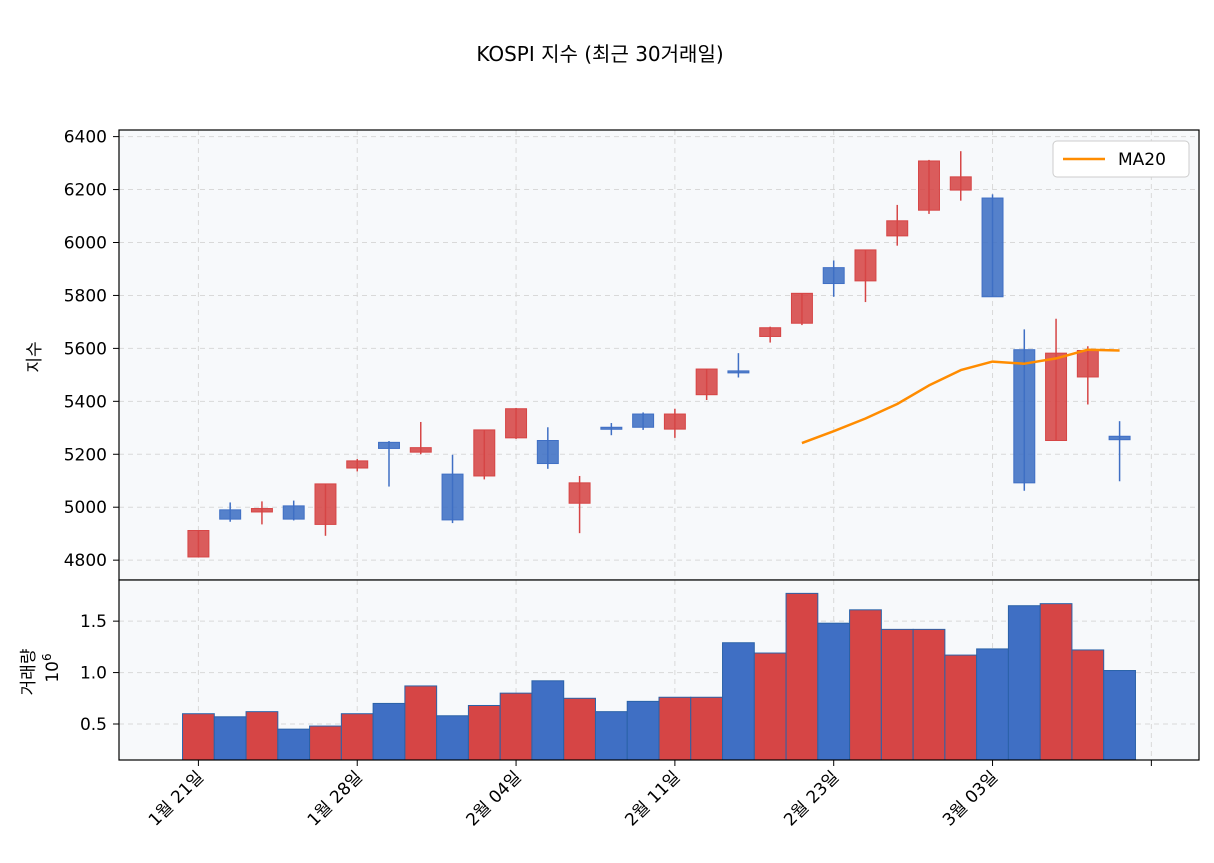 The height and width of the screenshot is (863, 1214). Describe the element at coordinates (335, 798) in the screenshot. I see `x-tick-label: 1월 28일` at that location.